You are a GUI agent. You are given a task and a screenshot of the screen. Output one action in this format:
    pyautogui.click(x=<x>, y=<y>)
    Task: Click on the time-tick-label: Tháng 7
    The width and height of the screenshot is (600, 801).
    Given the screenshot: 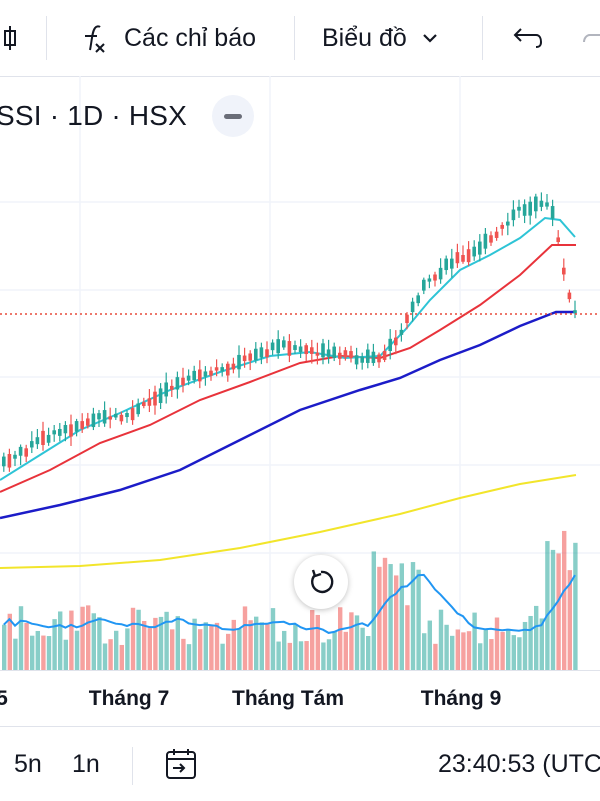 What is the action you would take?
    pyautogui.click(x=129, y=698)
    